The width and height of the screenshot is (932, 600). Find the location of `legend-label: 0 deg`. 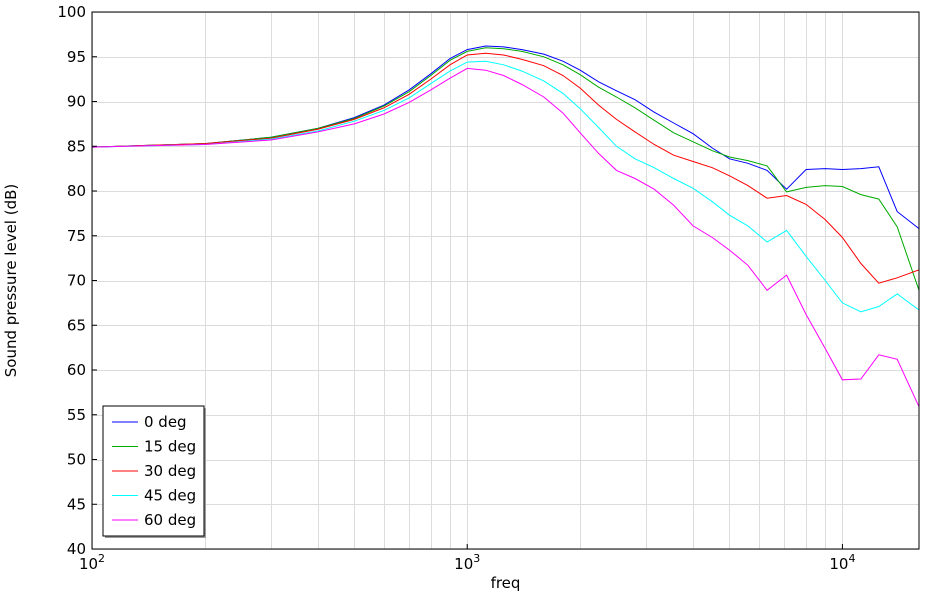

legend-label: 0 deg is located at coordinates (165, 422).